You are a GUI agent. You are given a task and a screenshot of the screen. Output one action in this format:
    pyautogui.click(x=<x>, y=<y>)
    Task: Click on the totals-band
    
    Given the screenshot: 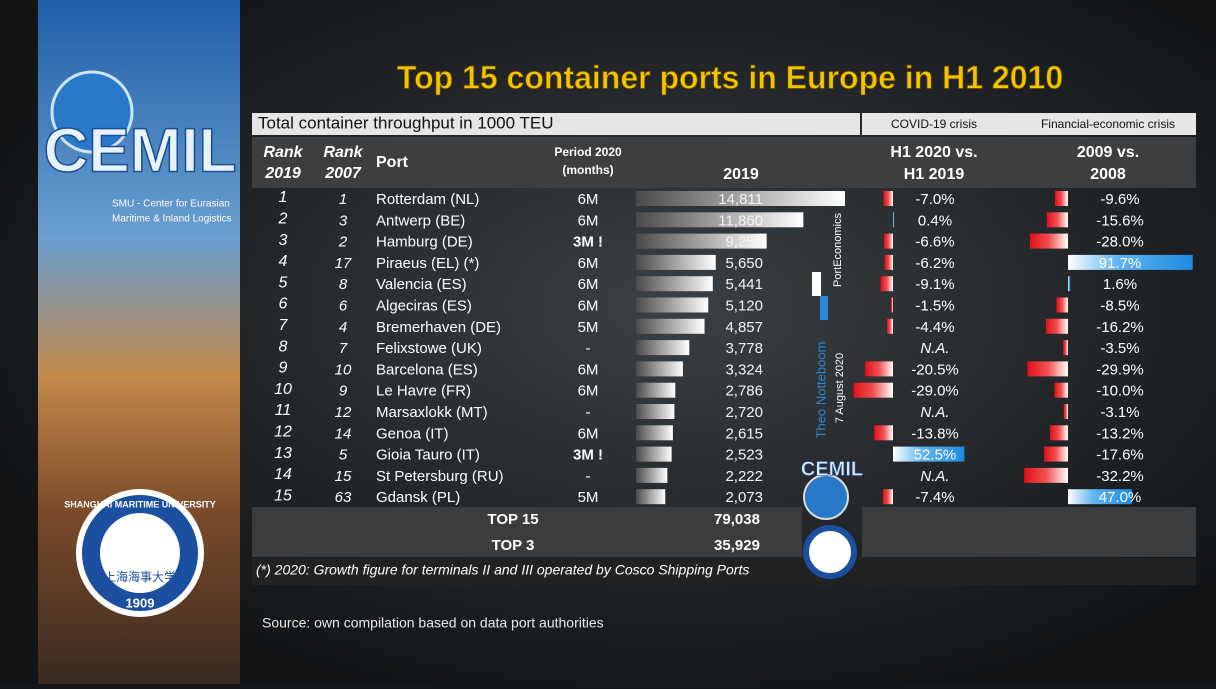 What is the action you would take?
    pyautogui.click(x=1029, y=532)
    